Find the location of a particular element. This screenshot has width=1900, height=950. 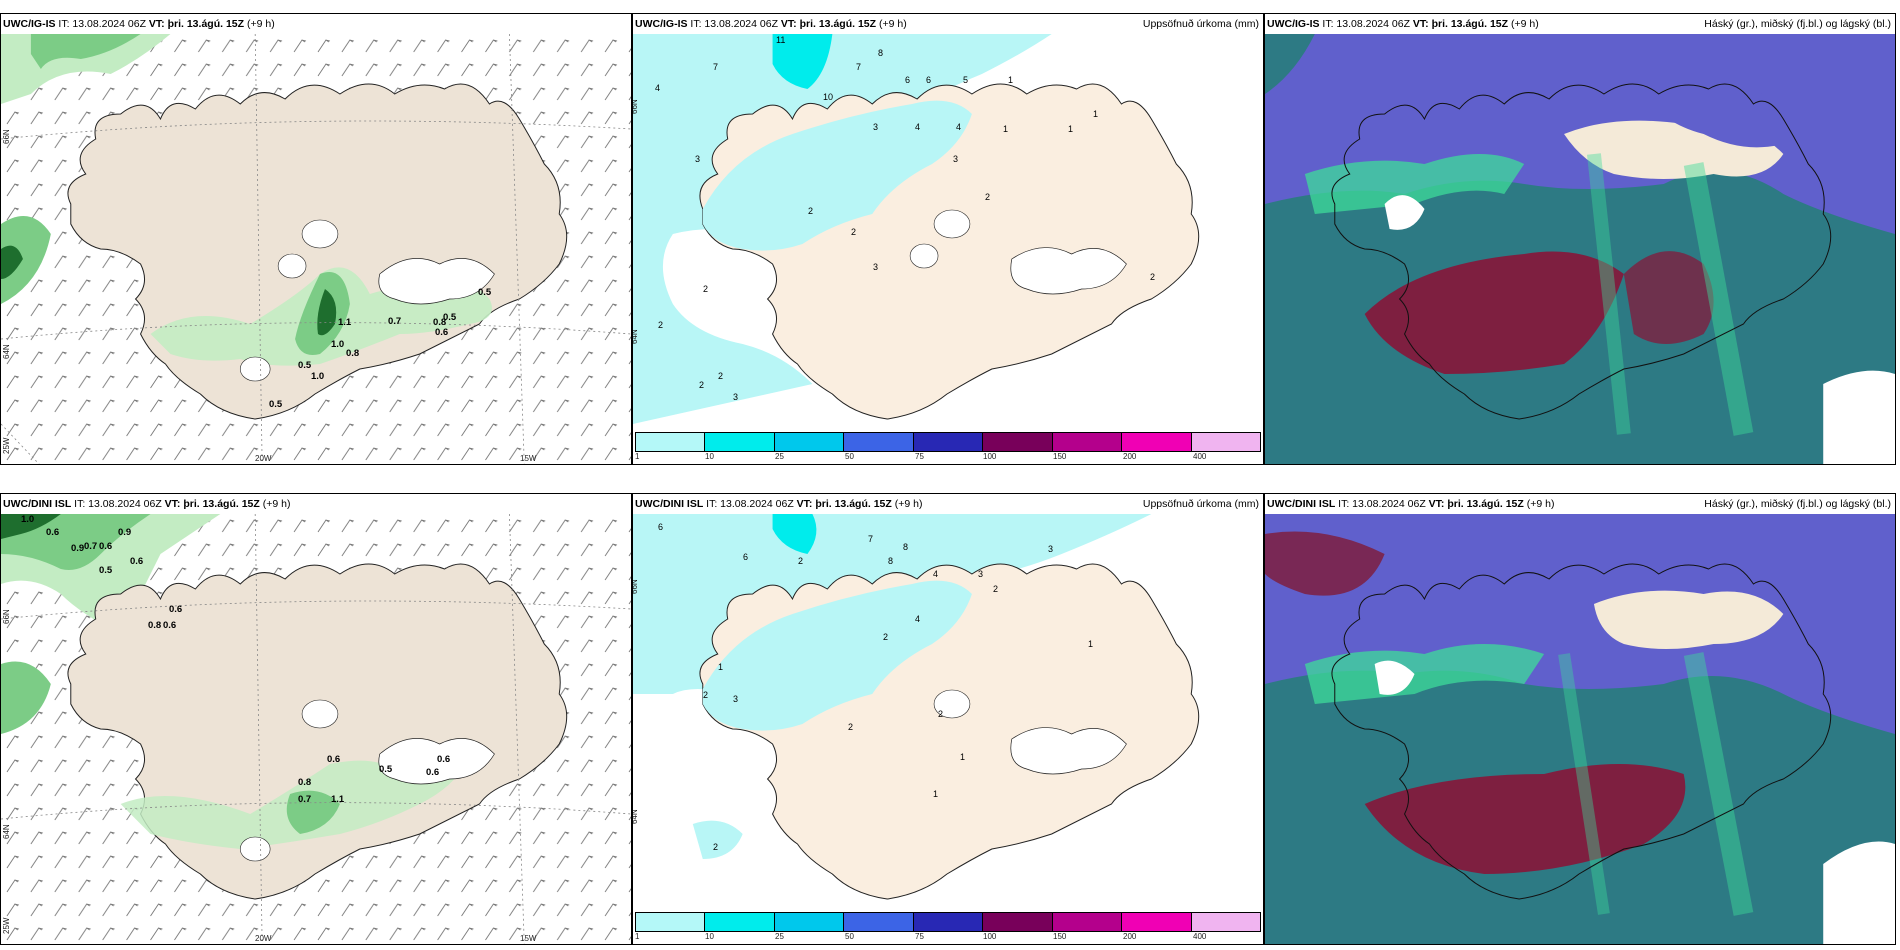

precip-value: 11 is located at coordinates (781, 40).